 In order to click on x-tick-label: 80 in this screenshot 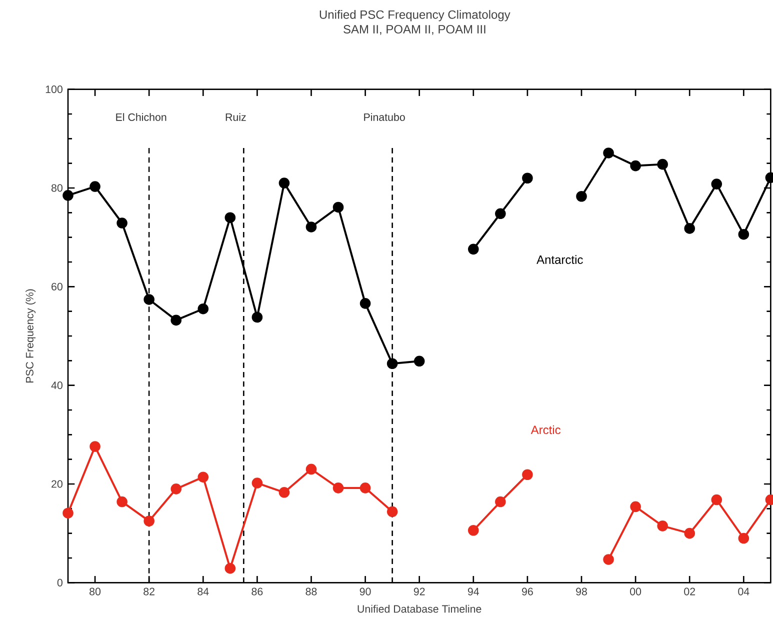, I will do `click(95, 592)`.